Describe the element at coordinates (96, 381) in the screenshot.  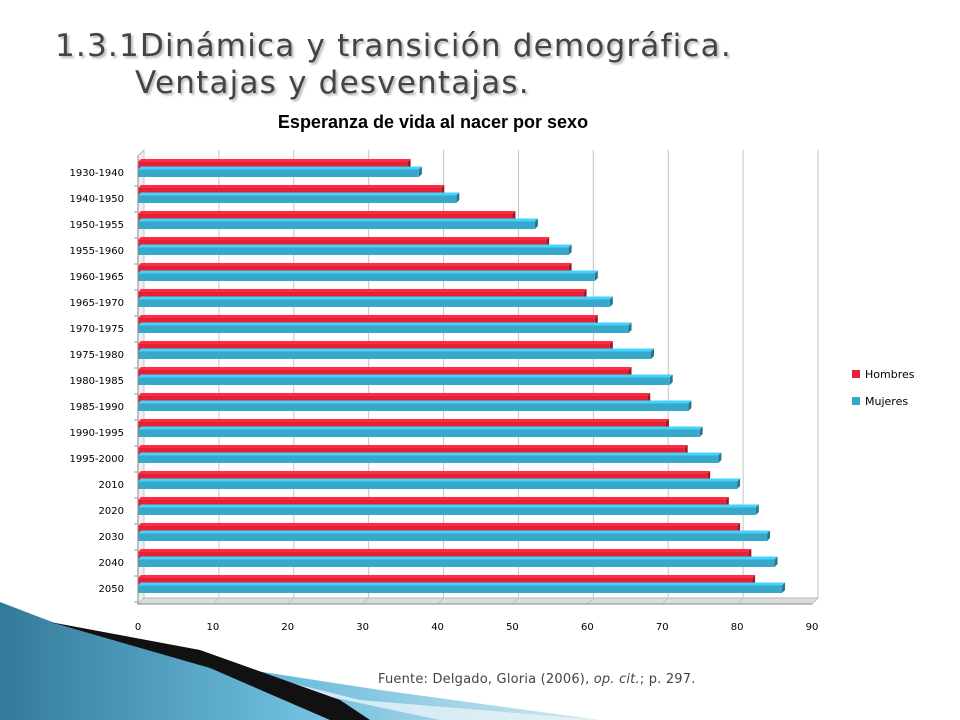
I see `y-tick-label: 1980-1985` at that location.